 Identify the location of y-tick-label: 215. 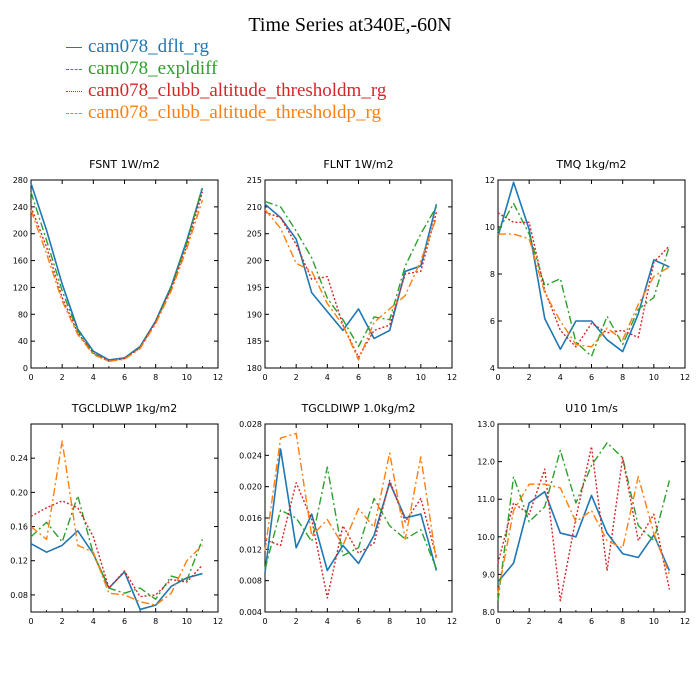
(254, 180).